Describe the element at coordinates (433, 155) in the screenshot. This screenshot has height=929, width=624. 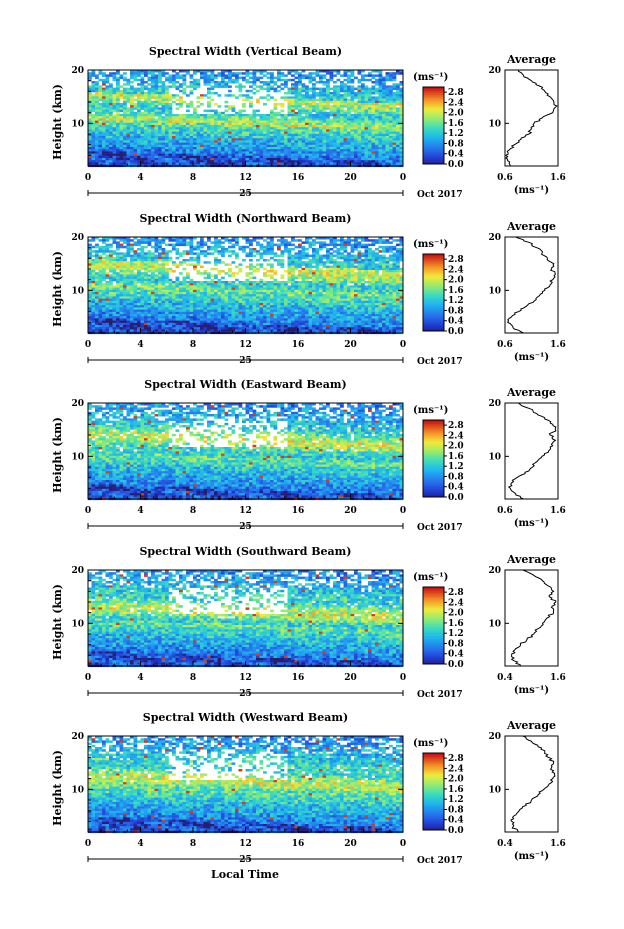
I see `colorbar-segment` at that location.